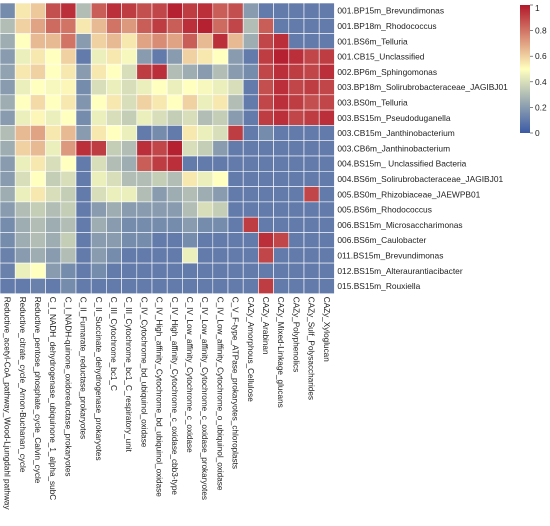 The image size is (550, 526). What do you see at coordinates (541, 56) in the screenshot?
I see `colorbar-tick-label: 0.6` at bounding box center [541, 56].